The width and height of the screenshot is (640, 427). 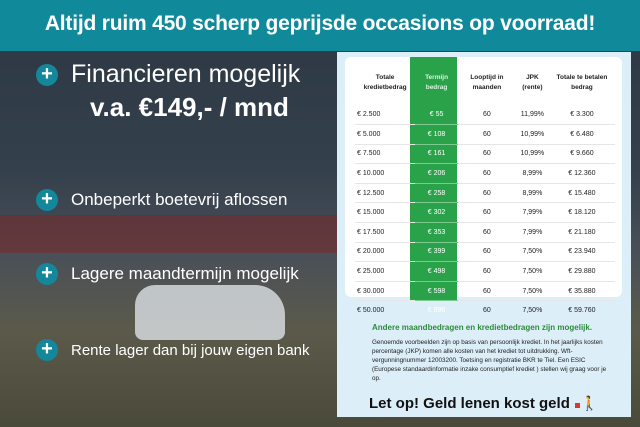 I want to click on table-cell: € 55, so click(x=436, y=115).